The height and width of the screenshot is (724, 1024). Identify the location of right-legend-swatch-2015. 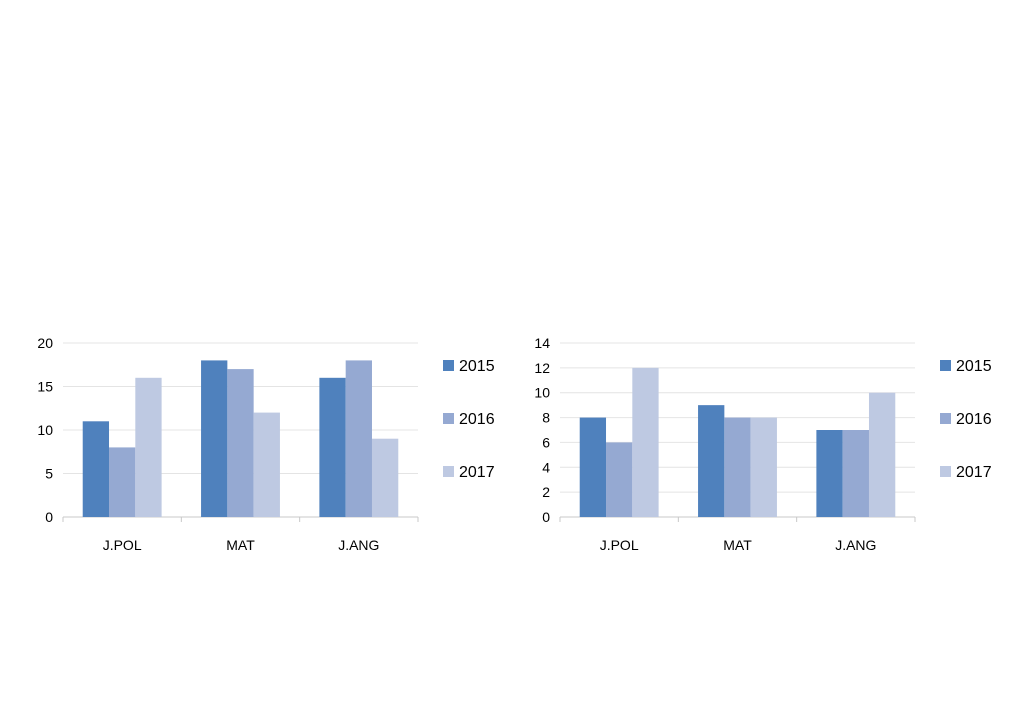
(945, 365).